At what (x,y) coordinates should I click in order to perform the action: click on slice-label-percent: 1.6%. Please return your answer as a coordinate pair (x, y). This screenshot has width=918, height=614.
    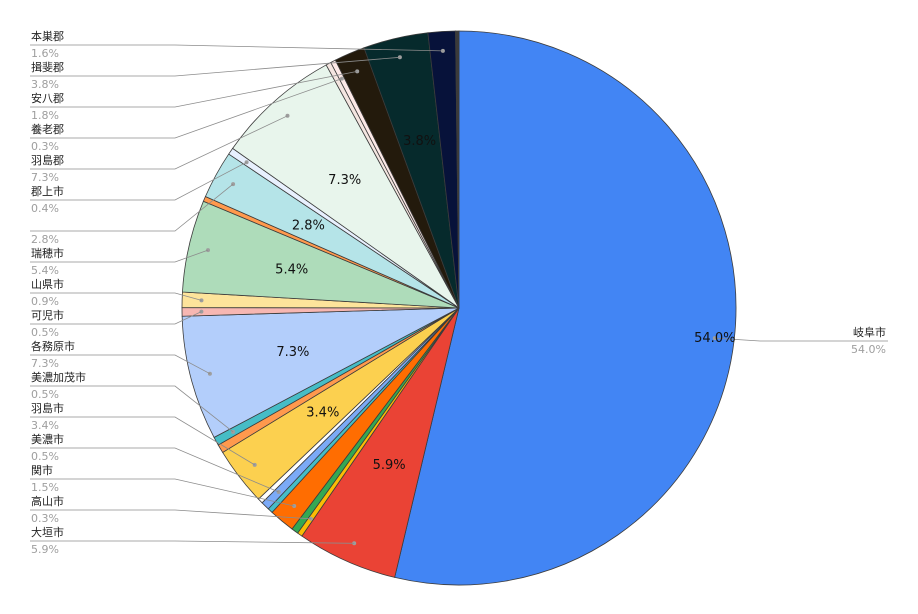
    Looking at the image, I should click on (45, 53).